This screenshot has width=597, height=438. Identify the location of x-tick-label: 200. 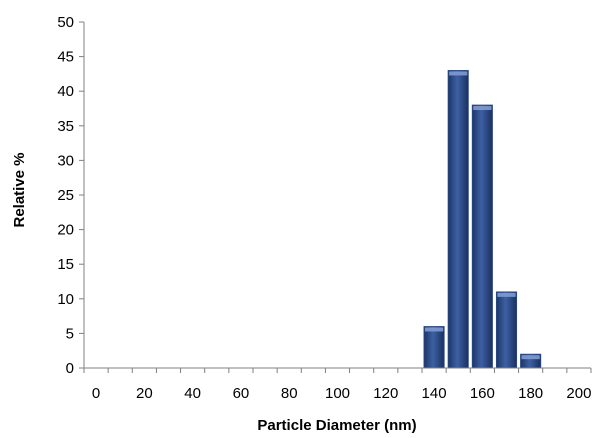
(578, 393).